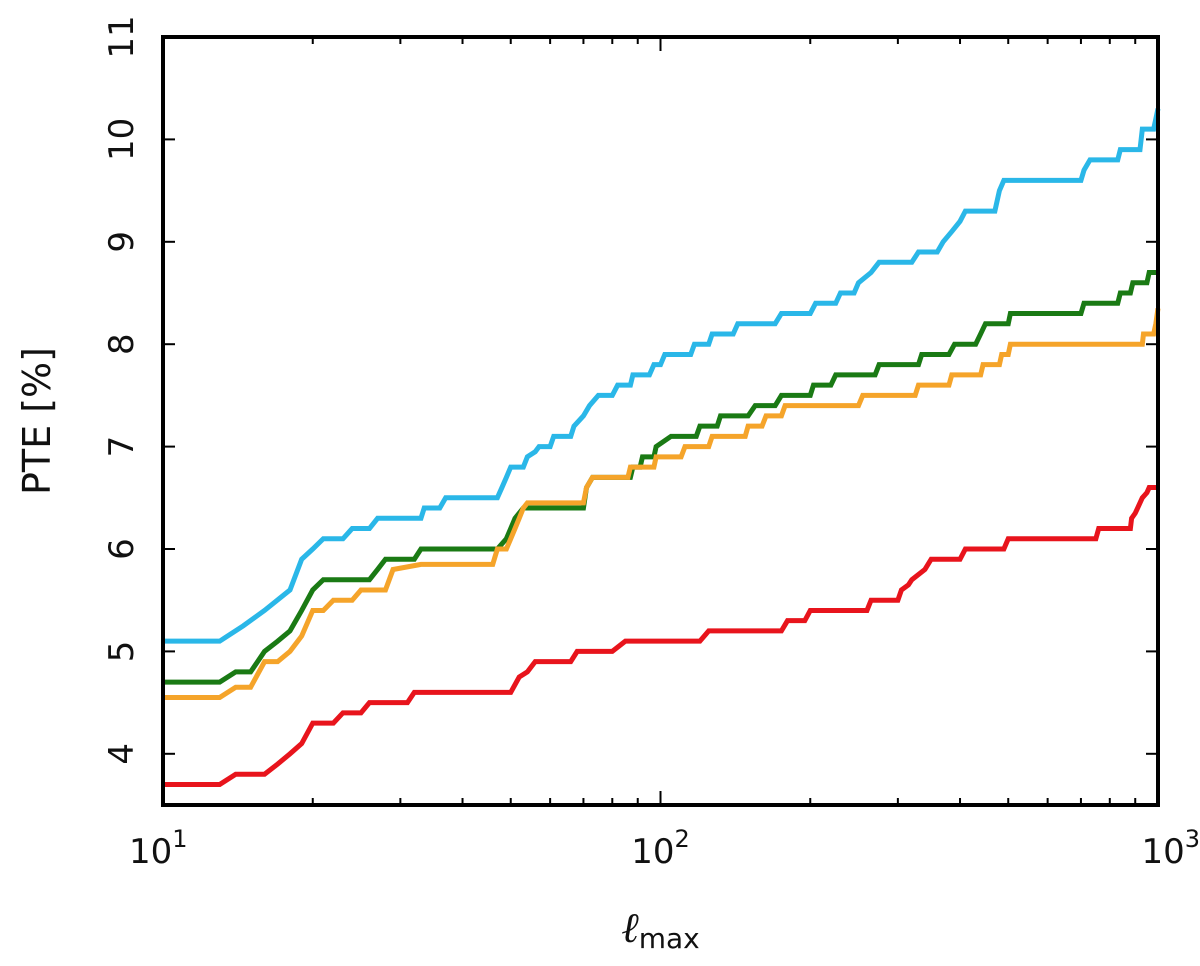  Describe the element at coordinates (669, 938) in the screenshot. I see `x-axis-label-subscript: max` at that location.